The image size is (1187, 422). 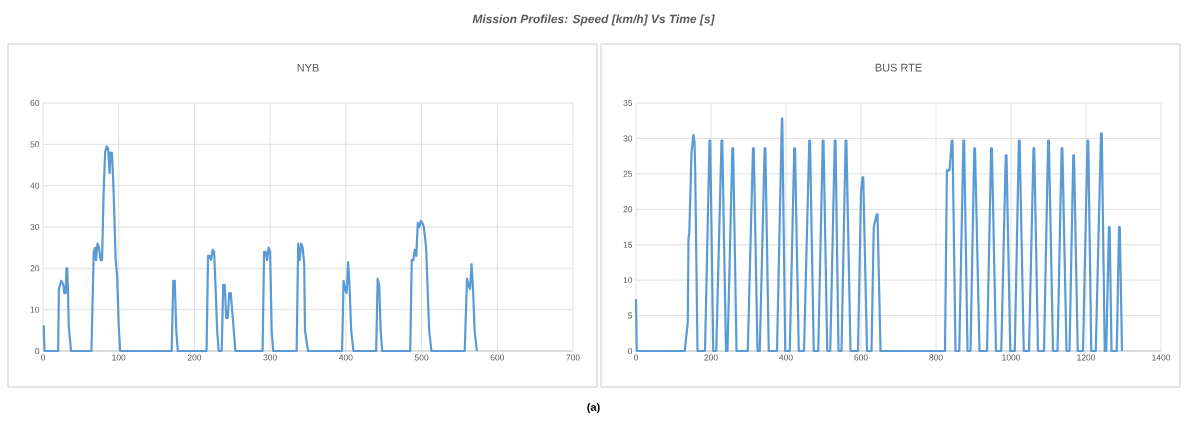 I want to click on x-tick-label: 1400, so click(x=1161, y=357).